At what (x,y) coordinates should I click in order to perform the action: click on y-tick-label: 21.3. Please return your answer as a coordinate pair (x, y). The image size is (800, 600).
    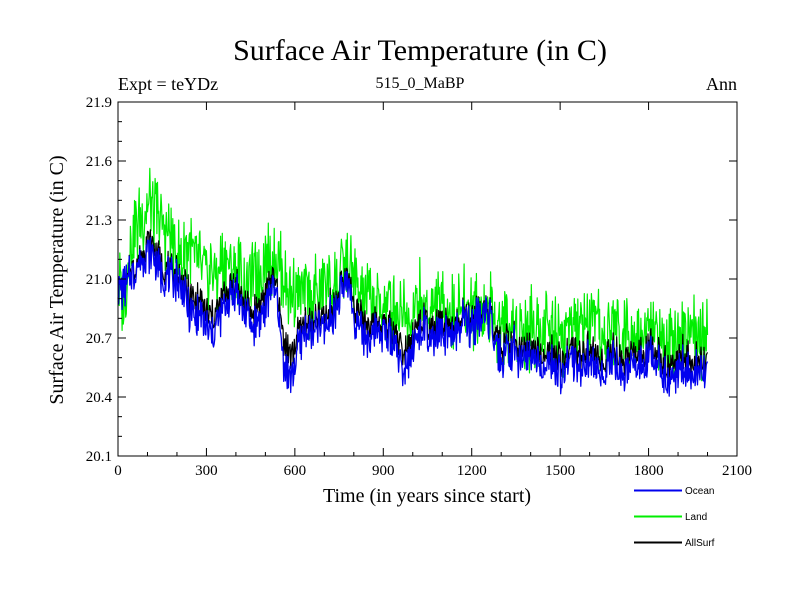
    Looking at the image, I should click on (99, 221).